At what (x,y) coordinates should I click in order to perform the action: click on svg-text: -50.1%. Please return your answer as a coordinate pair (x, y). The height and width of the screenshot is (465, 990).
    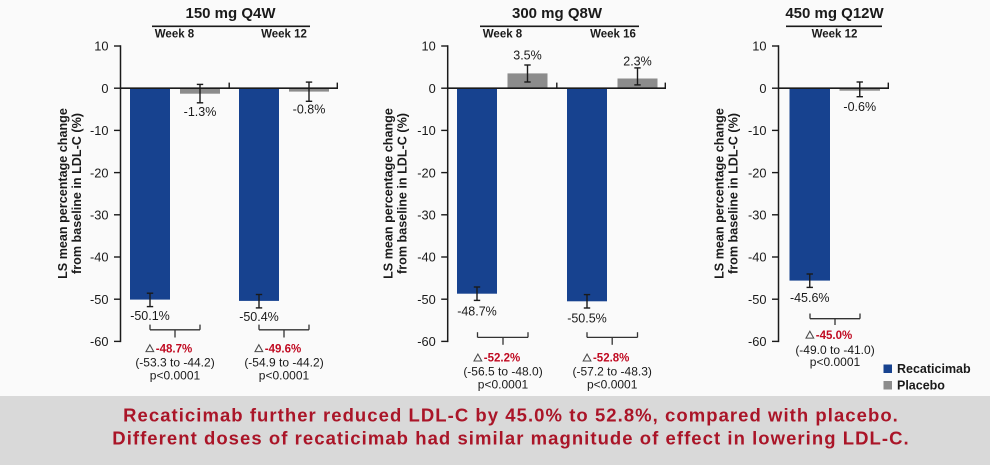
    Looking at the image, I should click on (150, 316).